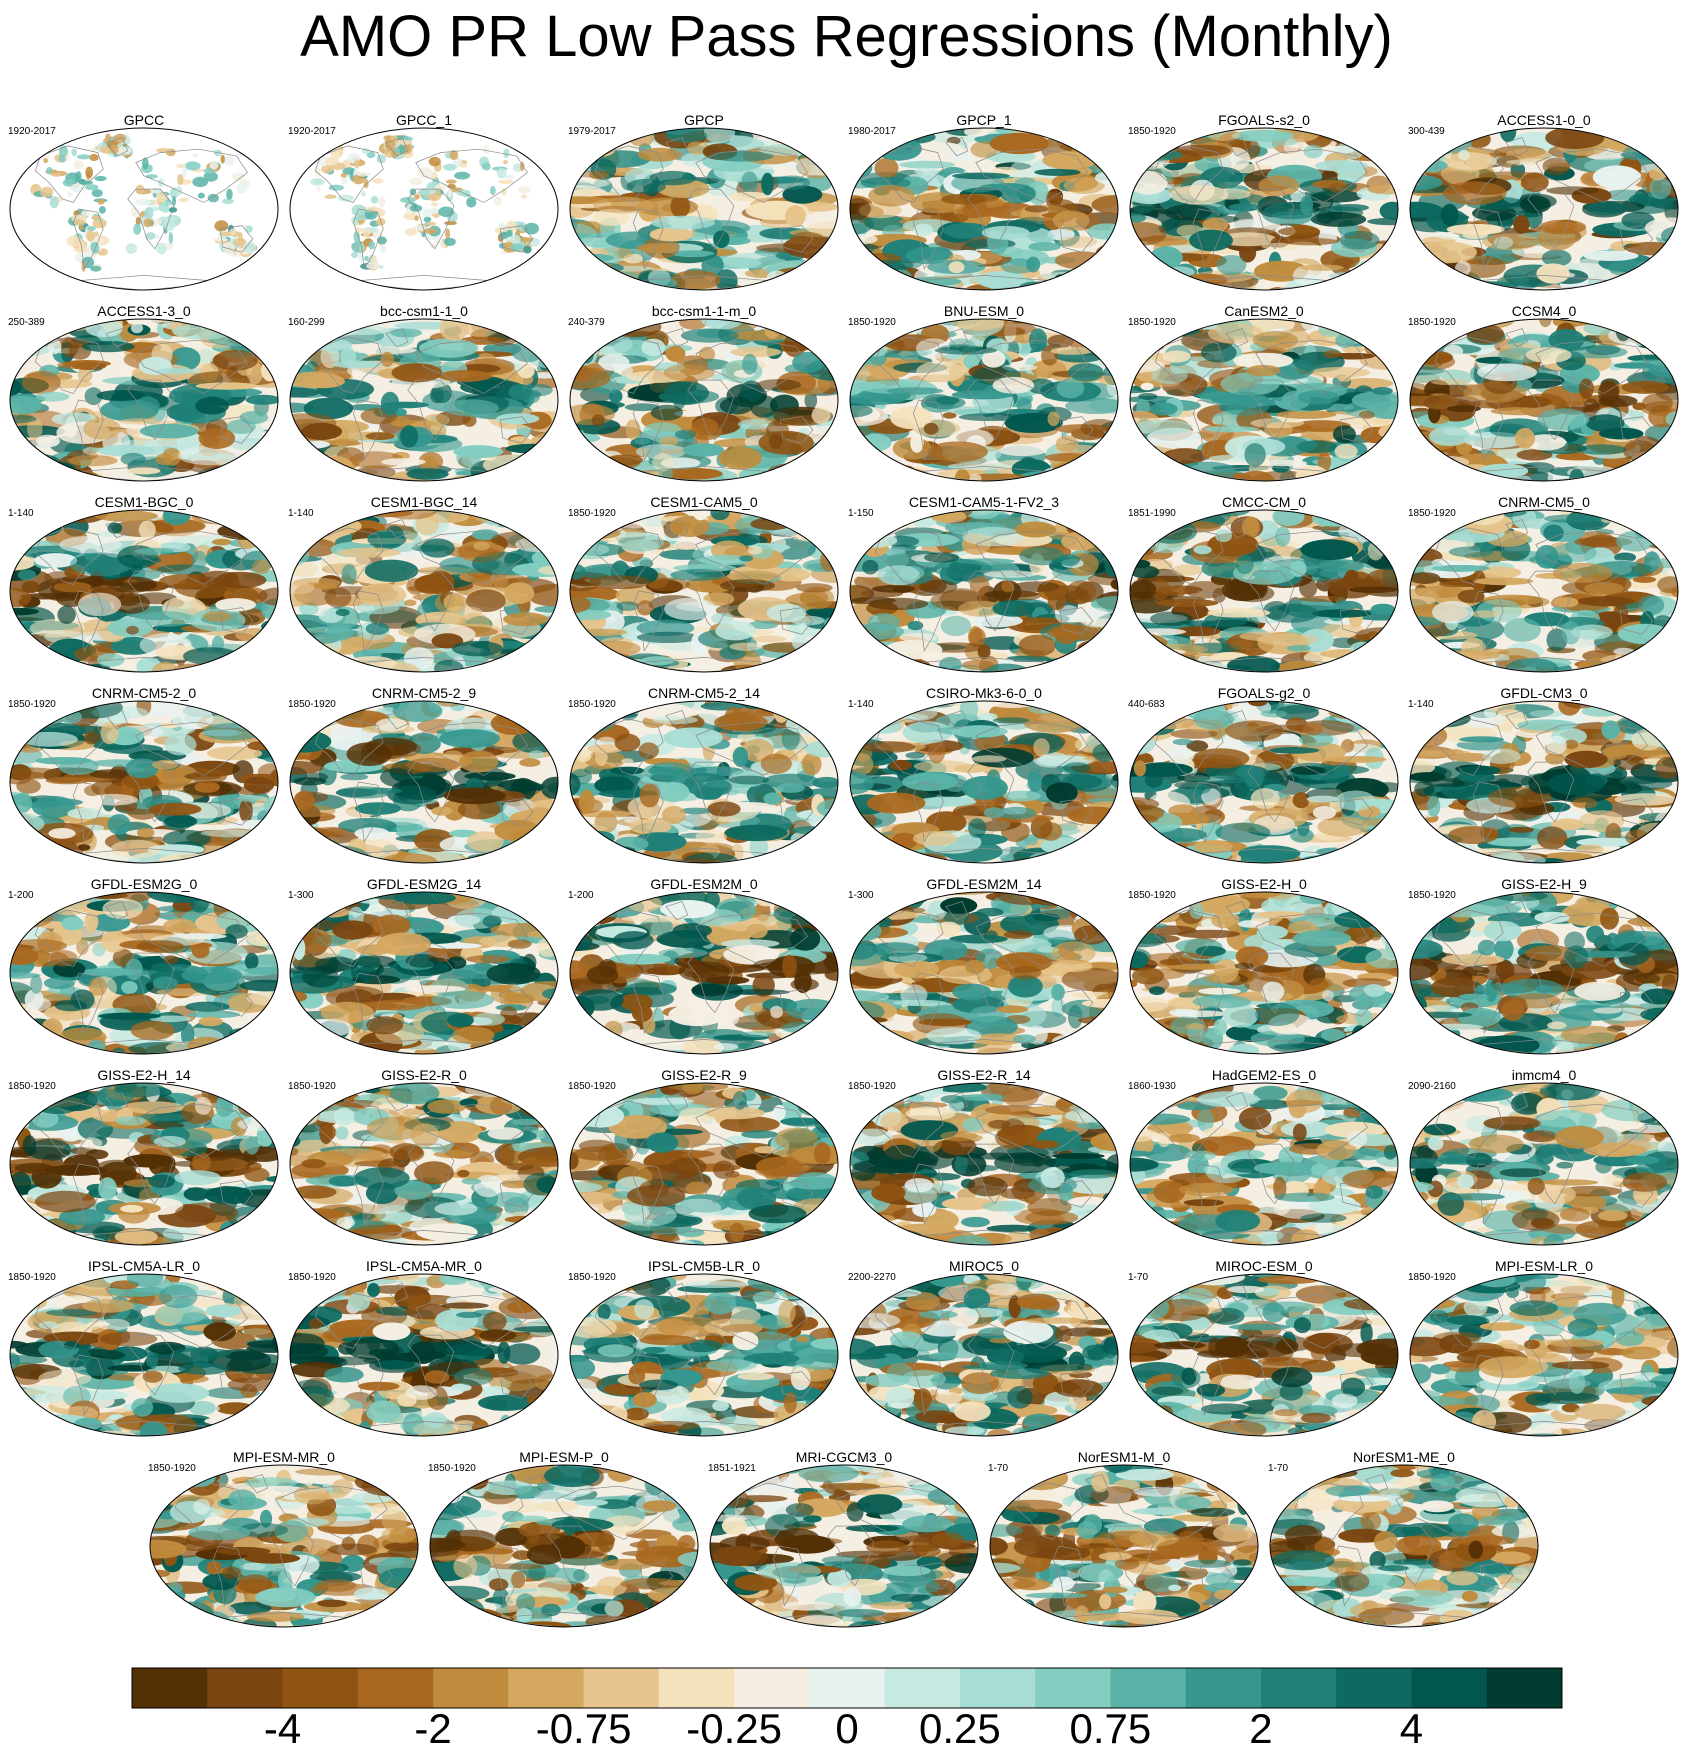 The image size is (1693, 1762). I want to click on colorbar-tick-label: -4, so click(282, 1728).